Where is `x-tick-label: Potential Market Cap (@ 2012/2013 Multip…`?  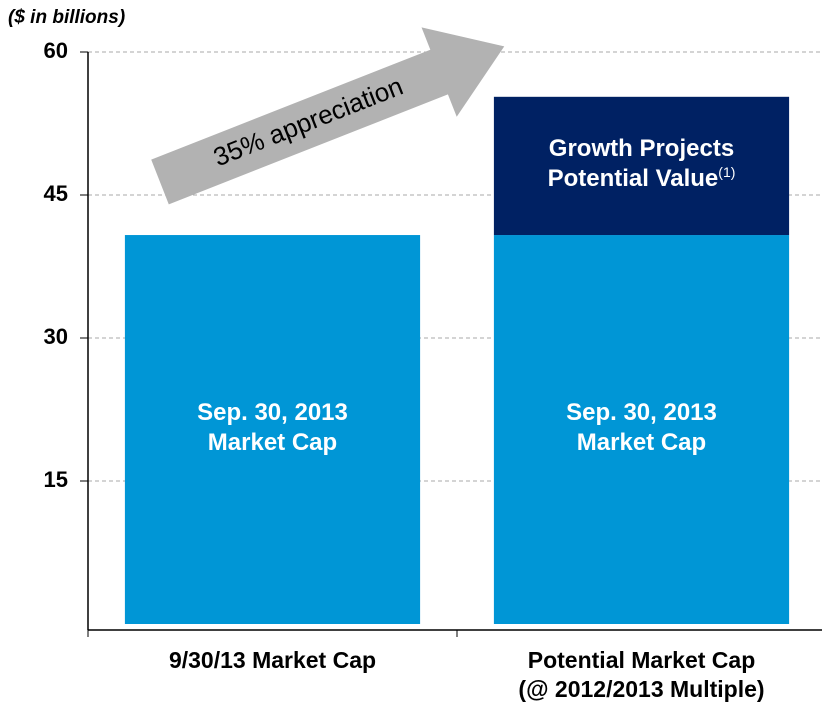 x-tick-label: Potential Market Cap (@ 2012/2013 Multip… is located at coordinates (641, 674).